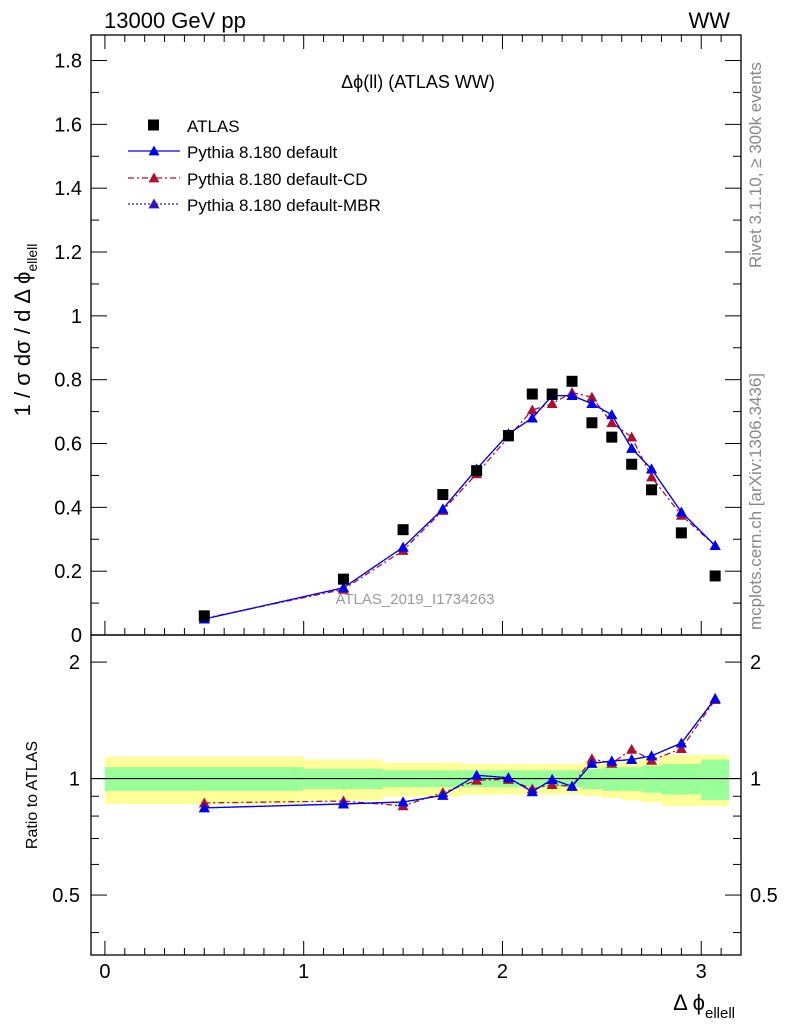 The image size is (786, 1024). Describe the element at coordinates (277, 179) in the screenshot. I see `legend-label-2: Pythia 8.180 default-CD` at that location.